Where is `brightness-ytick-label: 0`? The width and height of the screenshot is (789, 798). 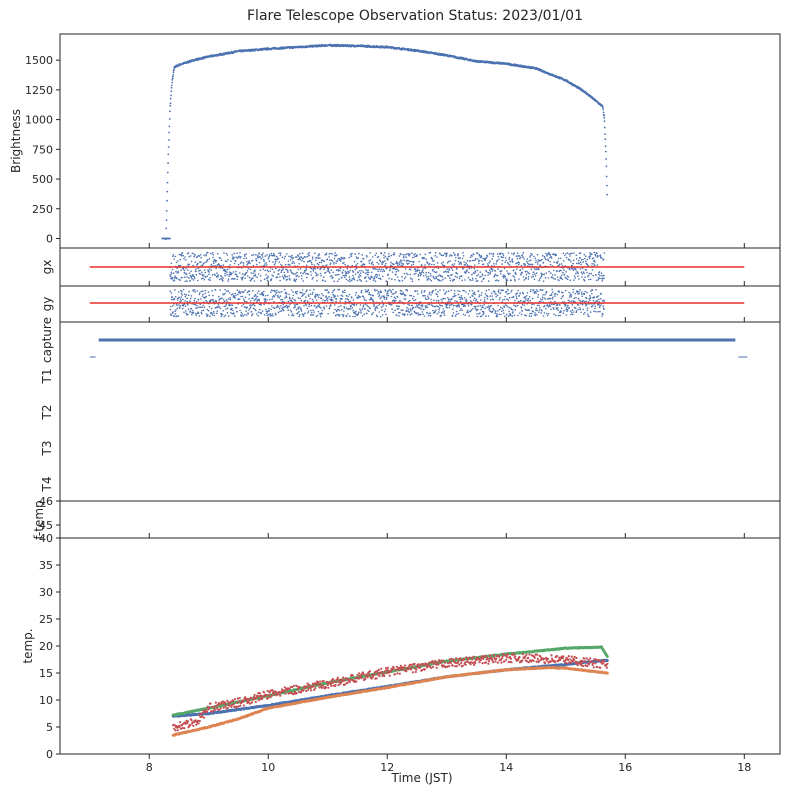
brightness-ytick-label: 0 is located at coordinates (49, 238).